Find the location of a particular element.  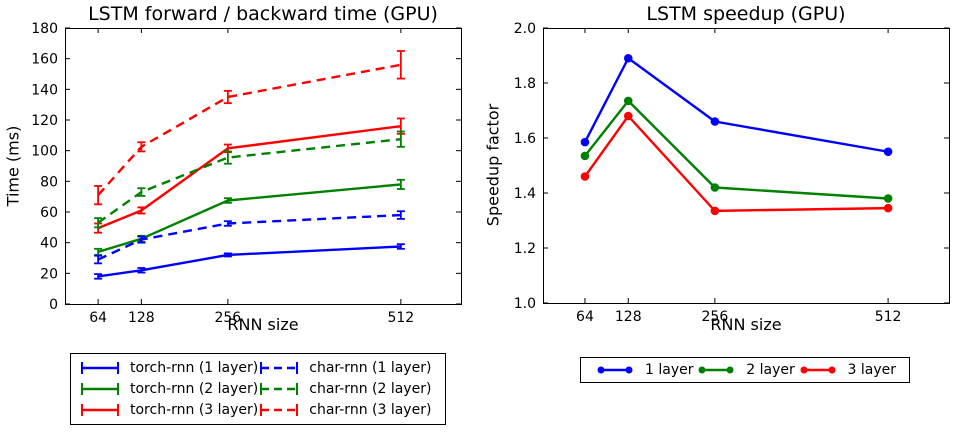

legend-item-char-rnn-2-layer: char-rnn (2 layer) is located at coordinates (347, 389).